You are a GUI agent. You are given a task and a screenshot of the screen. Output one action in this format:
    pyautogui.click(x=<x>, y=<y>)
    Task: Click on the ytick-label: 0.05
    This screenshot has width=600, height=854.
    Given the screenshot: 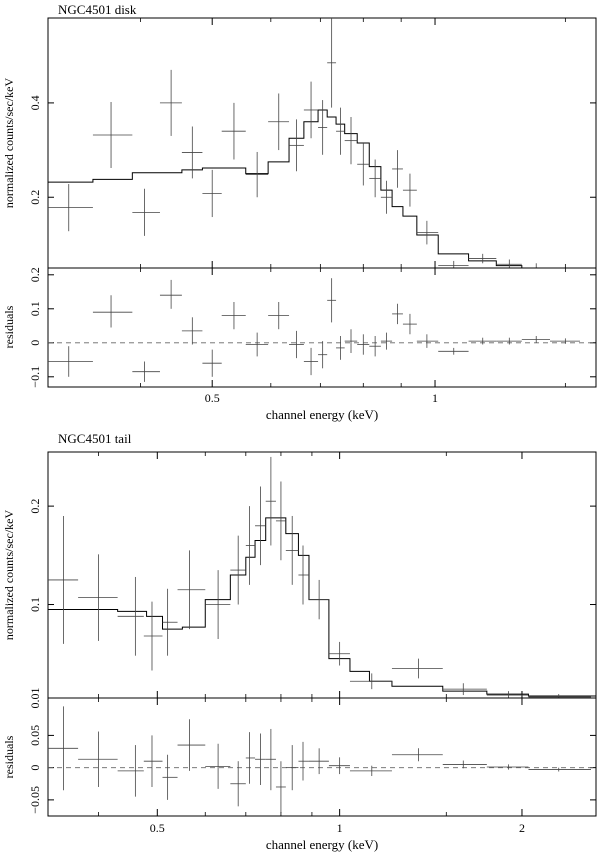 What is the action you would take?
    pyautogui.click(x=35, y=735)
    